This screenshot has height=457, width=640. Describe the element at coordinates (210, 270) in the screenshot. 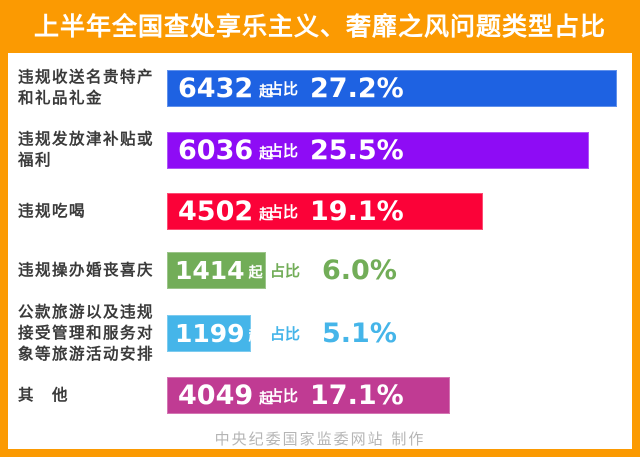

I see `count-value: 1414` at that location.